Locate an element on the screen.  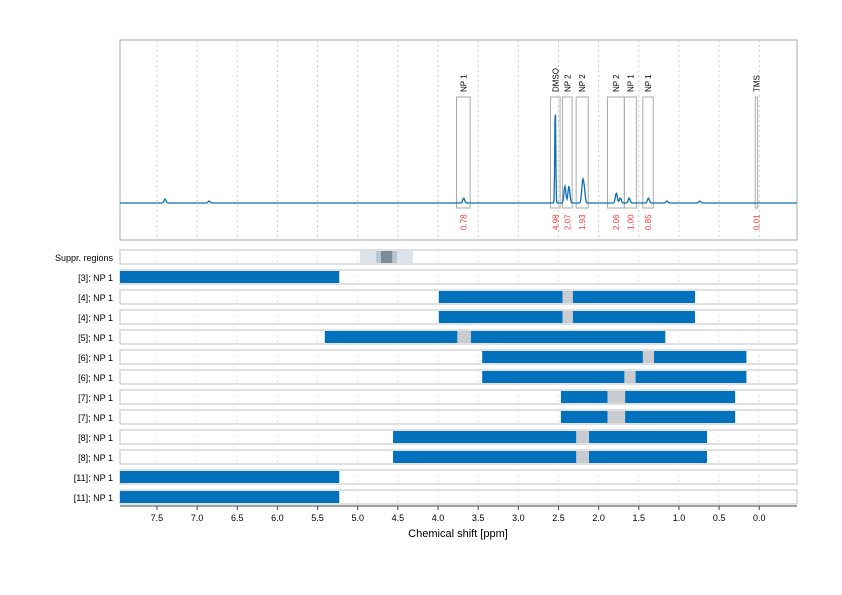
x-tick-label: 4.0 is located at coordinates (438, 518).